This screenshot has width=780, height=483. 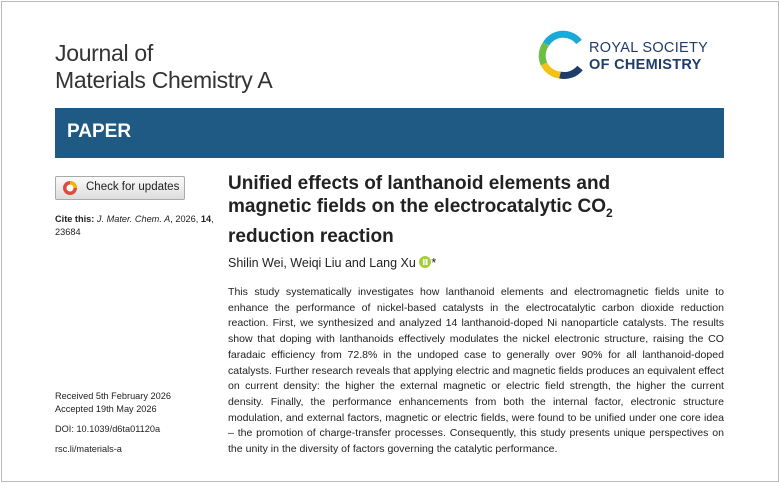 What do you see at coordinates (206, 219) in the screenshot?
I see `cite-volume: 14` at bounding box center [206, 219].